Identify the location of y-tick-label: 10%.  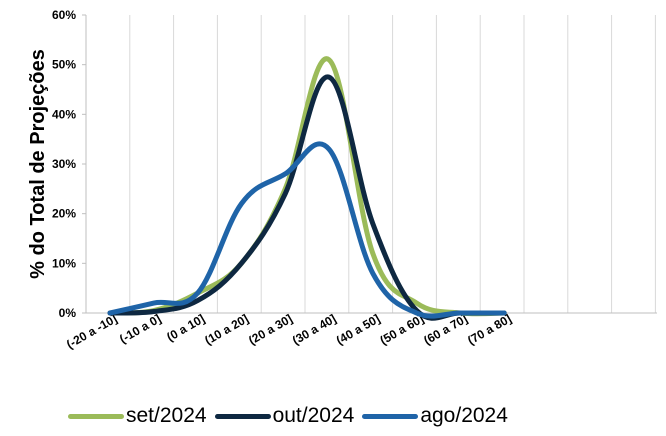
(64, 263).